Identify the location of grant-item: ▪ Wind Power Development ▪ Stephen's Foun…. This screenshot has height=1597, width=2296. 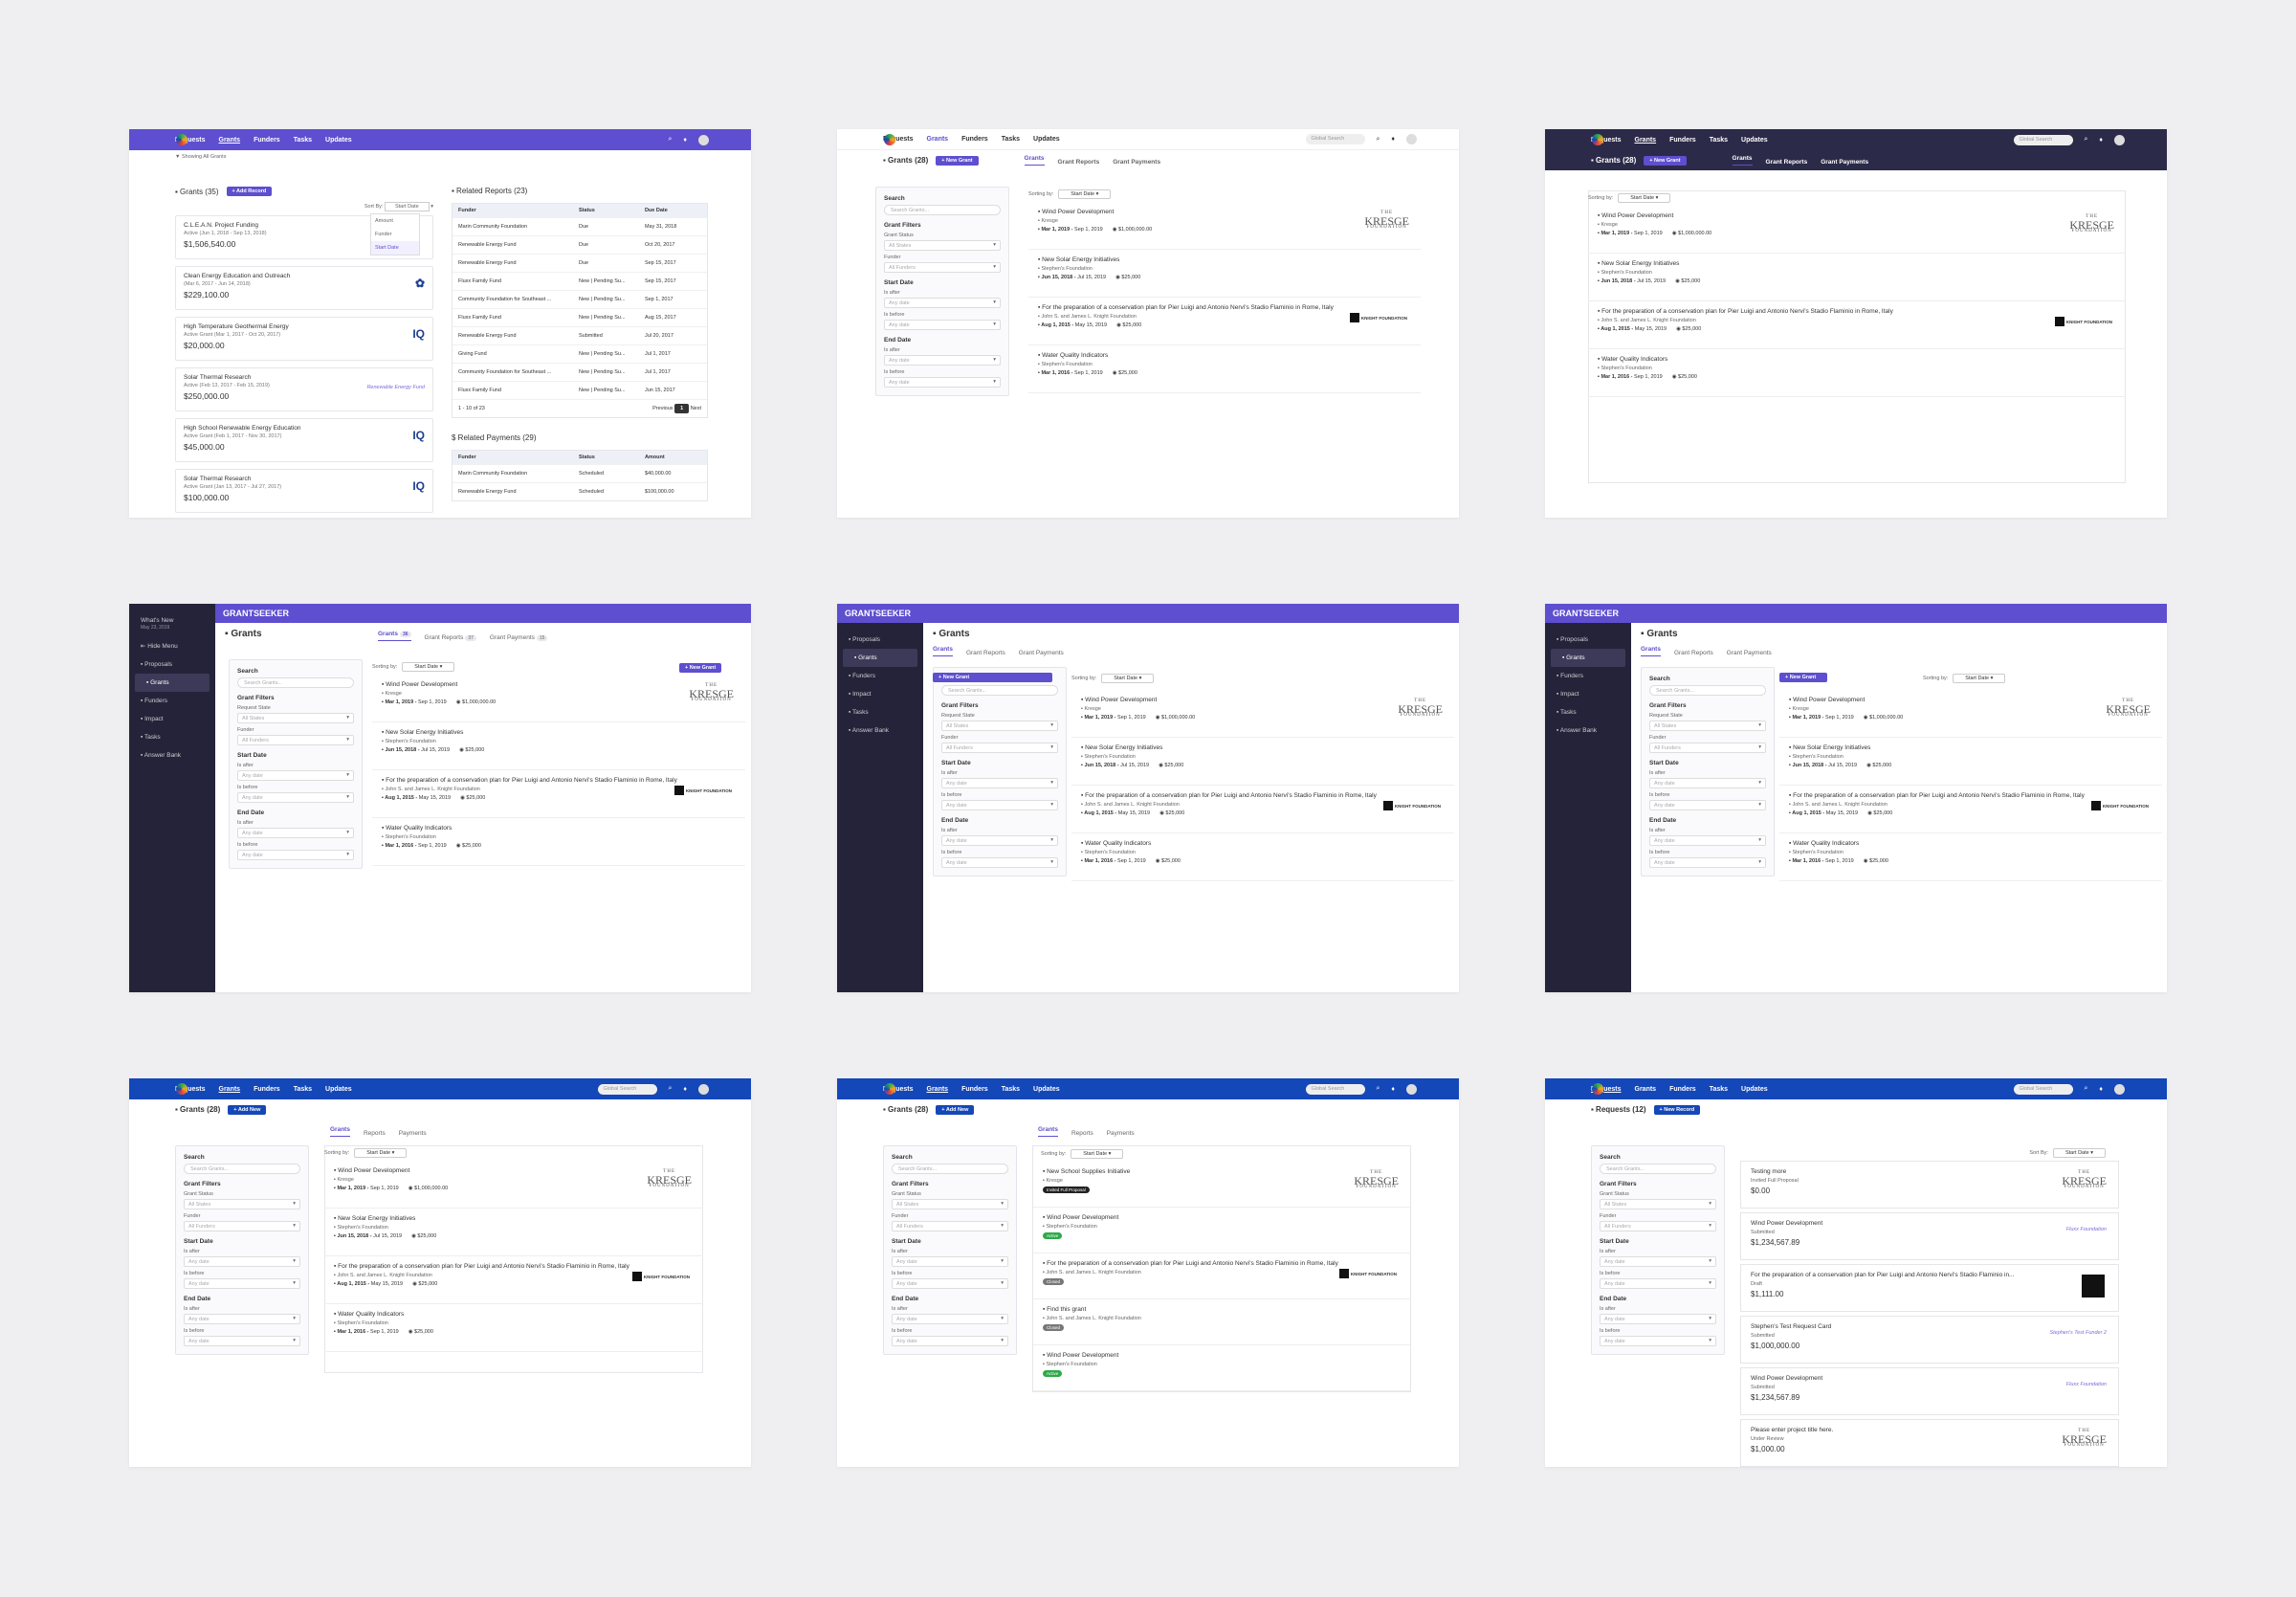
(1222, 1230).